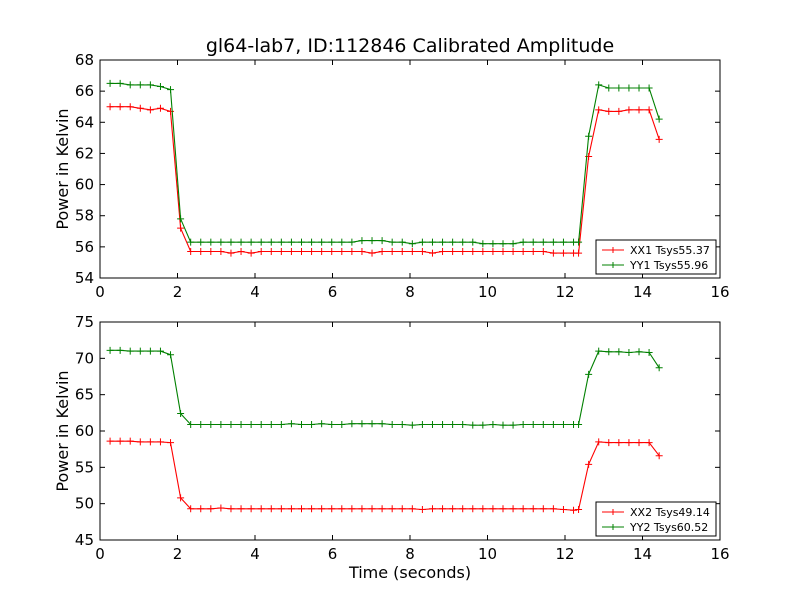 The width and height of the screenshot is (800, 600). Describe the element at coordinates (656, 257) in the screenshot. I see `legend: XX1 Tsys55.37 YY1 Tsys55.96` at that location.